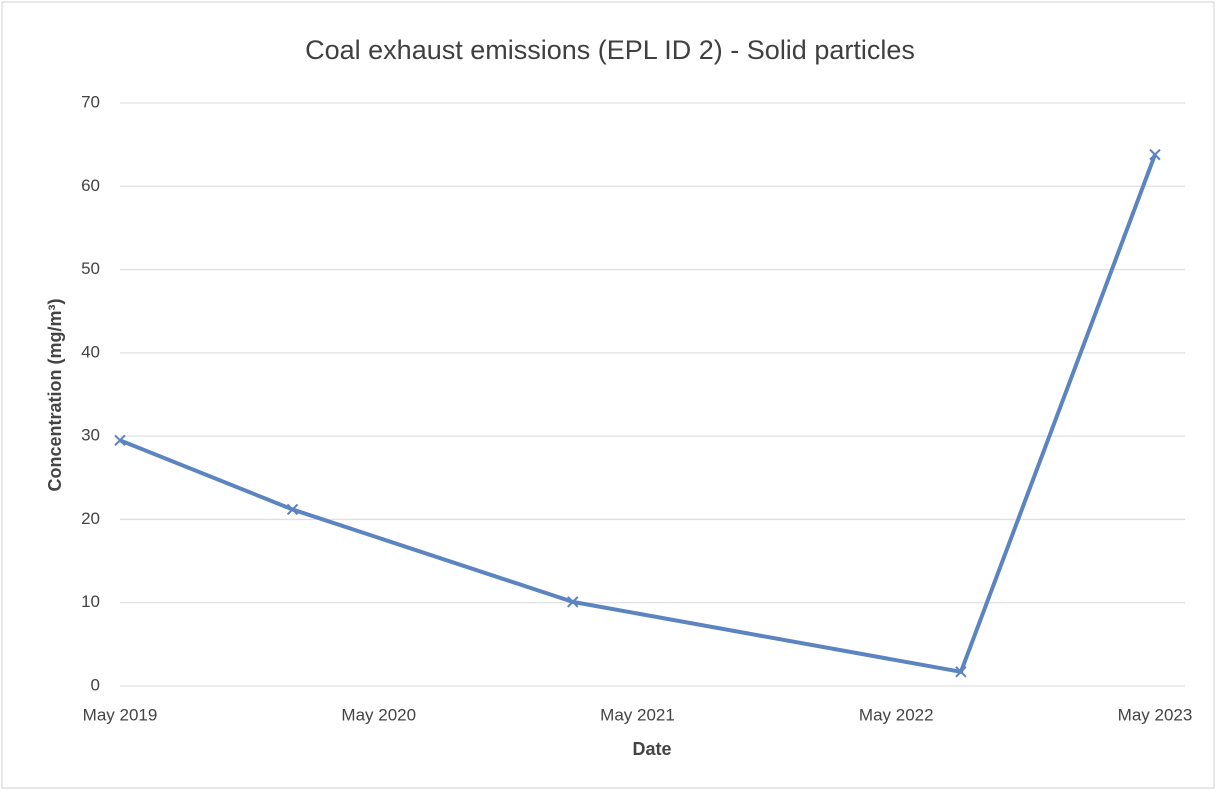 Image resolution: width=1216 pixels, height=791 pixels. What do you see at coordinates (55, 395) in the screenshot?
I see `y-axis-label: Concentration (mg/m³)` at bounding box center [55, 395].